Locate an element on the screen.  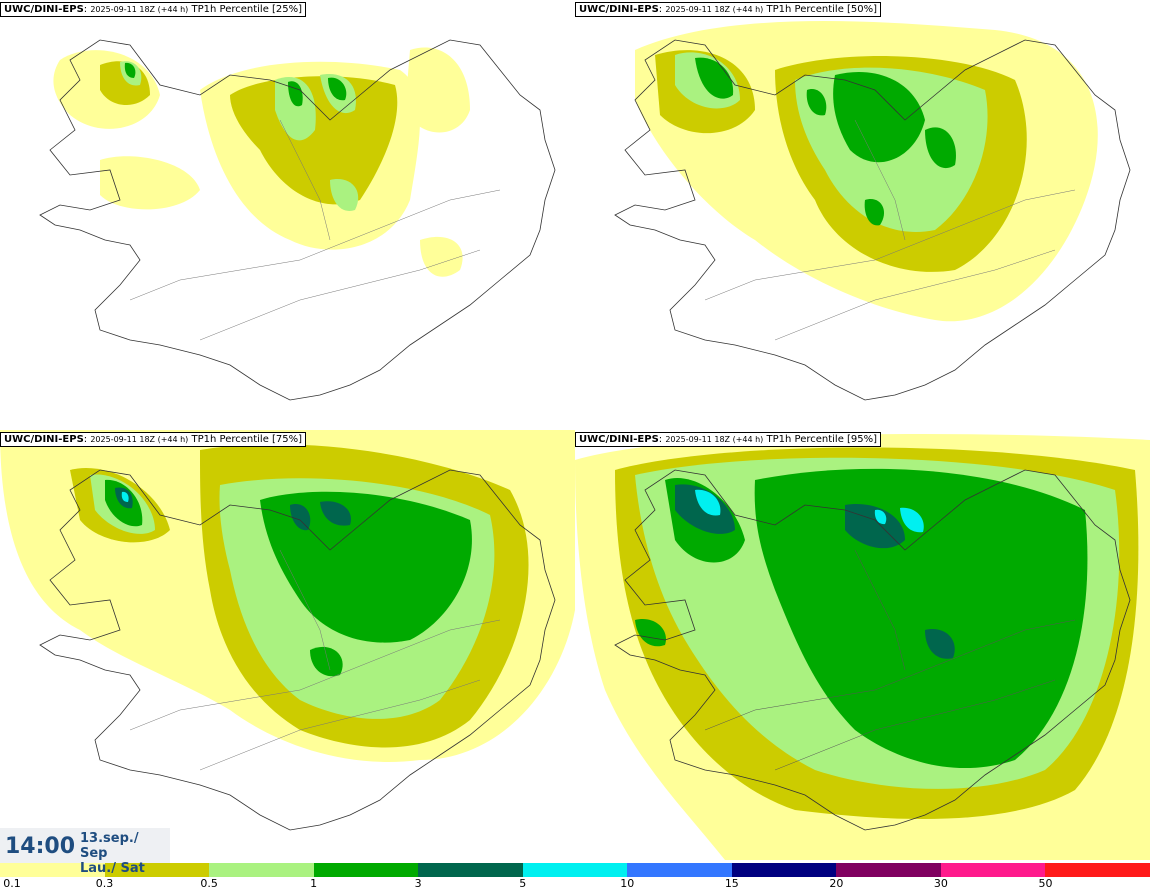
percentile-title: TP1h Percentile [95%] is located at coordinates (822, 439).